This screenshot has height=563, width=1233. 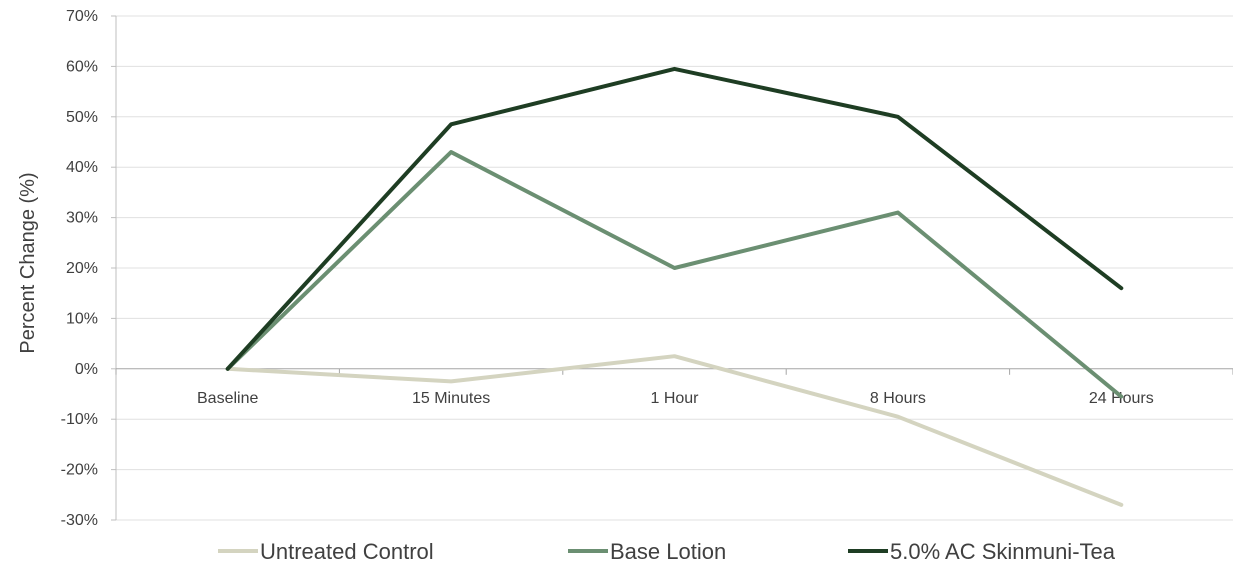 I want to click on y-tick-label: 60%, so click(x=82, y=66).